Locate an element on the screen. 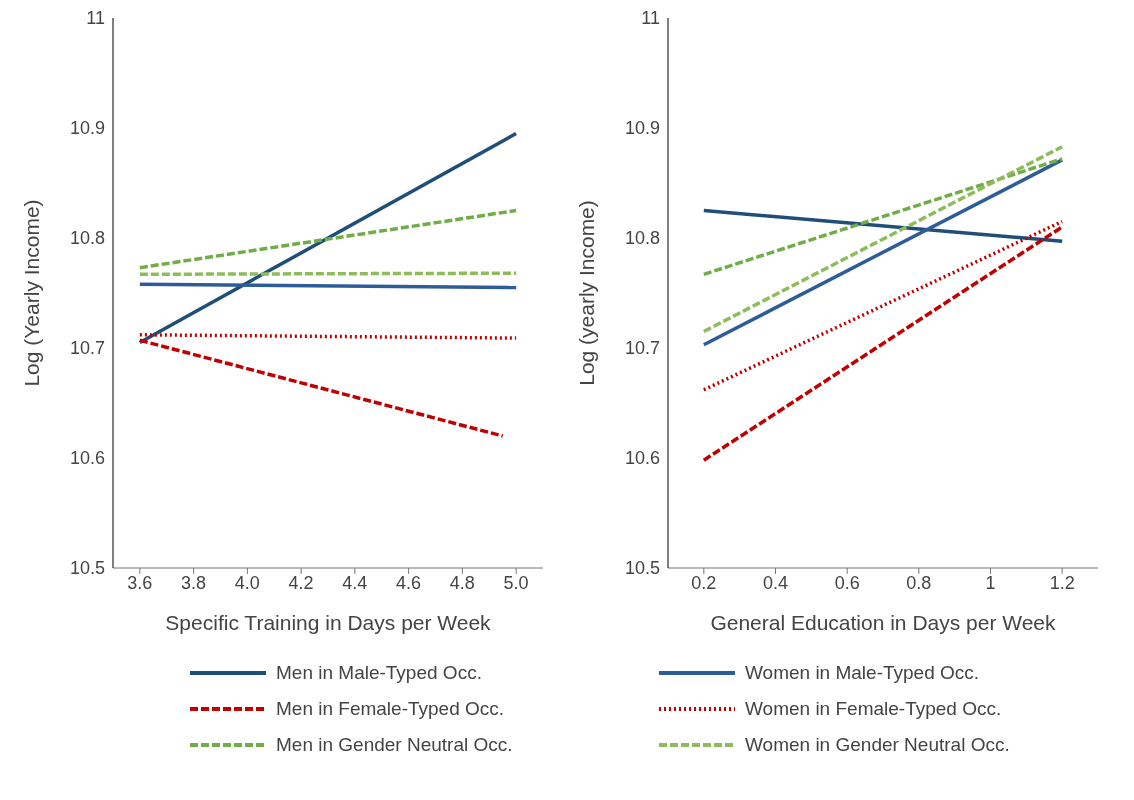  legend-label: Women in Gender Neutral Occ. is located at coordinates (877, 745).